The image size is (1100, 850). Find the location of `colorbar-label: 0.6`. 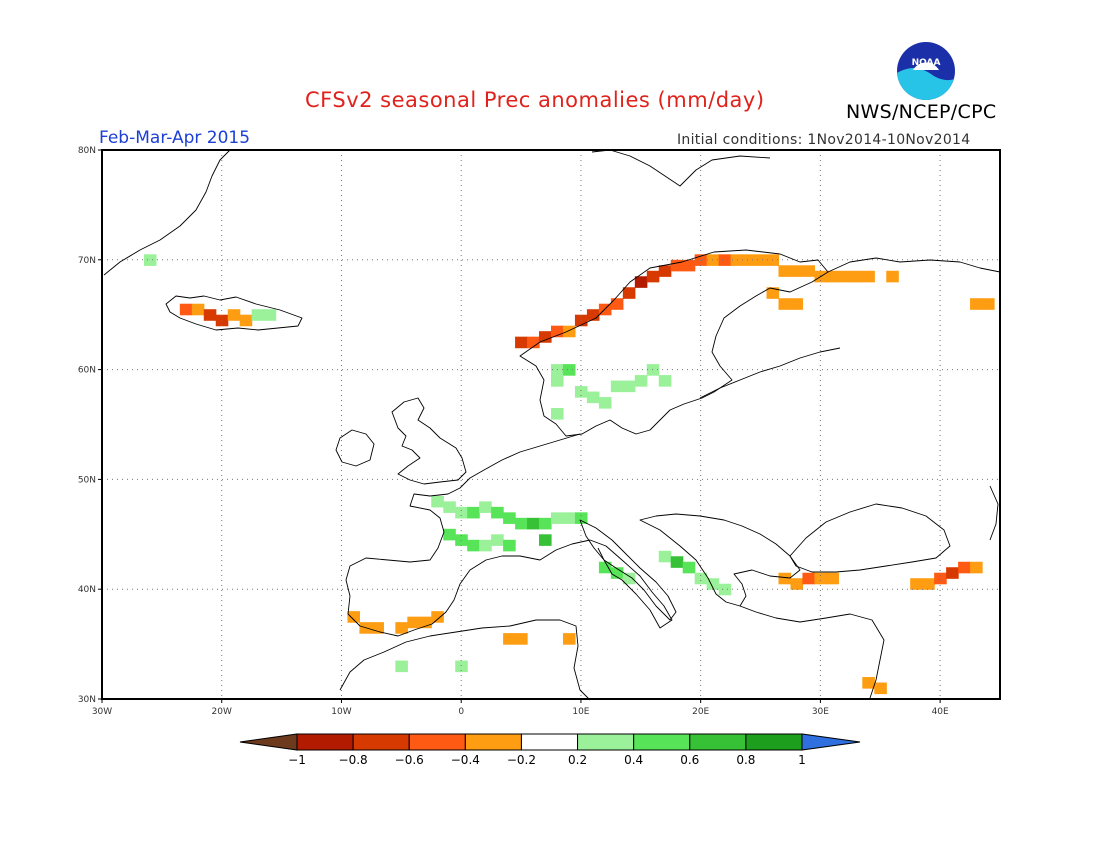

colorbar-label: 0.6 is located at coordinates (689, 760).